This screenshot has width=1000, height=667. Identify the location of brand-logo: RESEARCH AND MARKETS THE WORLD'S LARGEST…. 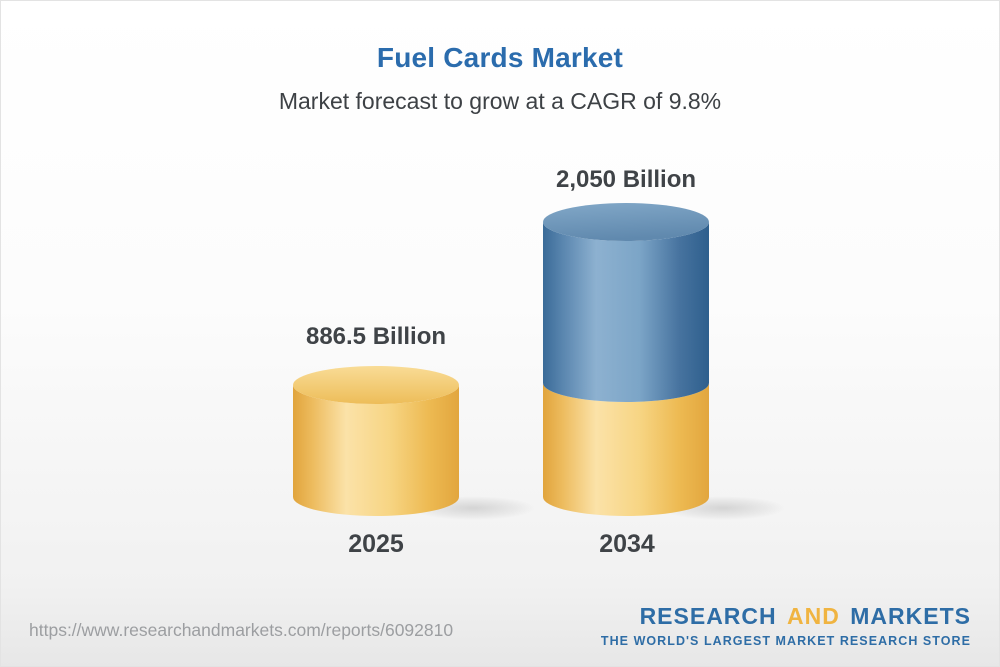
(786, 626).